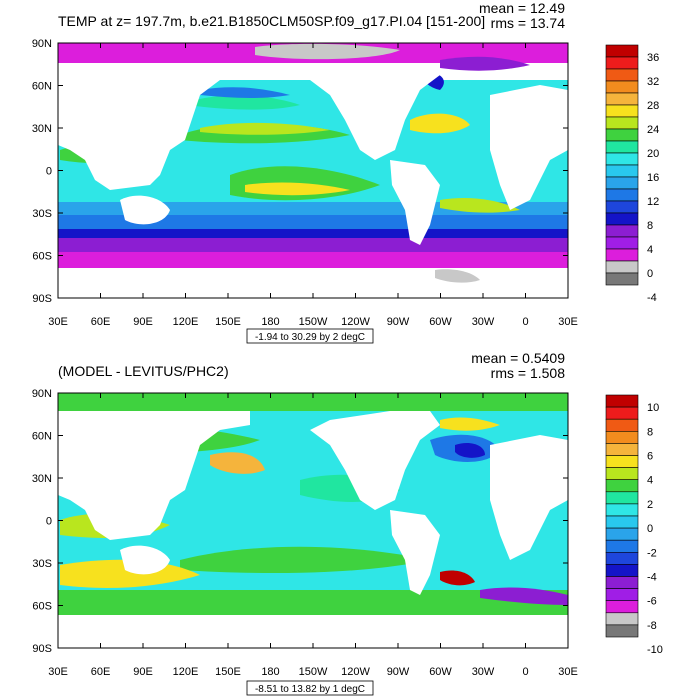 This screenshot has height=700, width=700. Describe the element at coordinates (154, 475) in the screenshot. I see `land-eurasia-africa-b` at that location.